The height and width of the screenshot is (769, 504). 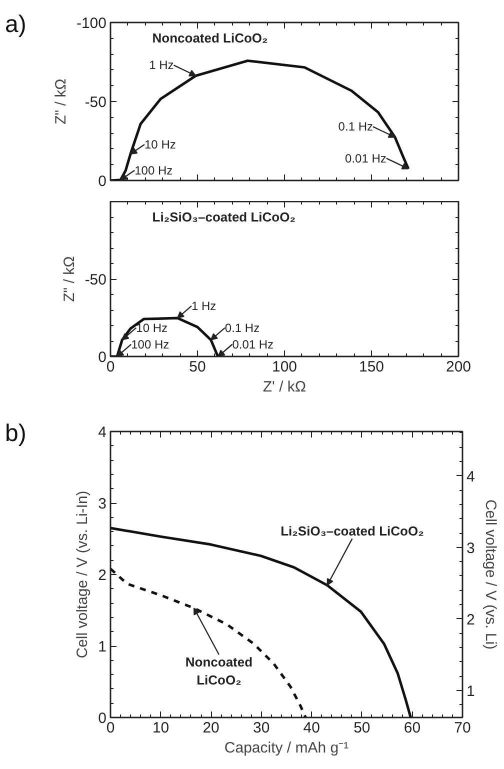 What do you see at coordinates (311, 728) in the screenshot?
I see `x-tick-label: 40` at bounding box center [311, 728].